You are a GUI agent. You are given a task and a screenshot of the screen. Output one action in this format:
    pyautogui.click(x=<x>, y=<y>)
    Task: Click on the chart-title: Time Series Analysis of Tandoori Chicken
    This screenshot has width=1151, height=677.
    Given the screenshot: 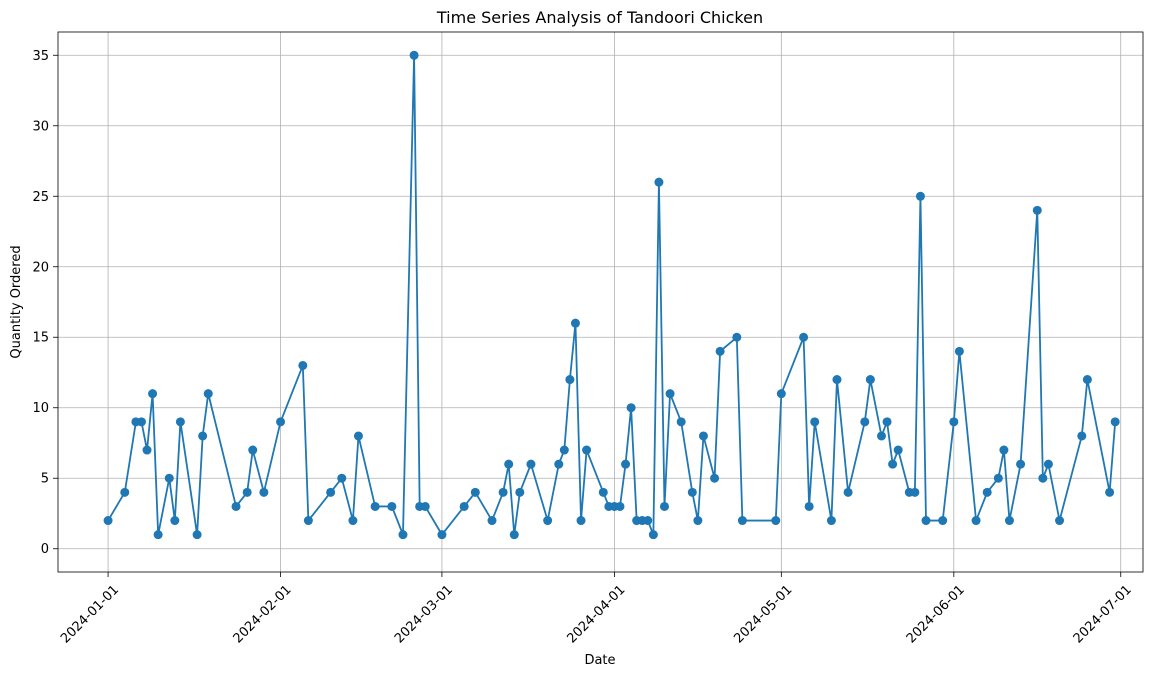 What is the action you would take?
    pyautogui.click(x=599, y=17)
    